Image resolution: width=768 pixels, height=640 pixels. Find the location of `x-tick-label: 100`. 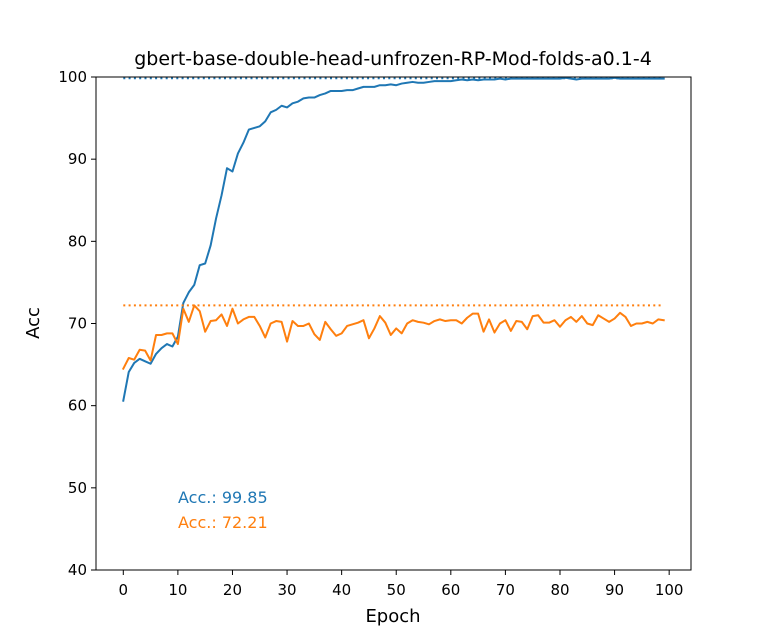

x-tick-label: 100 is located at coordinates (669, 590).